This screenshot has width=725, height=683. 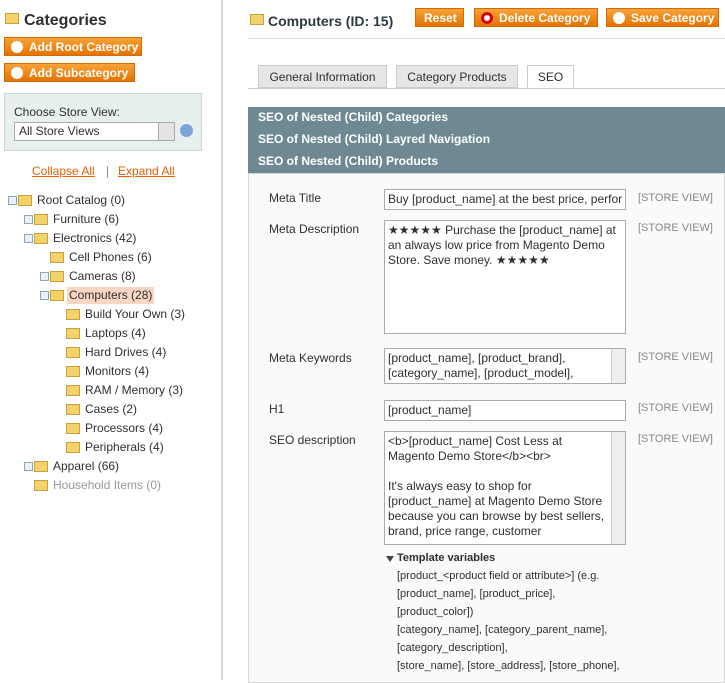 I want to click on button-label: Save Category, so click(x=673, y=18).